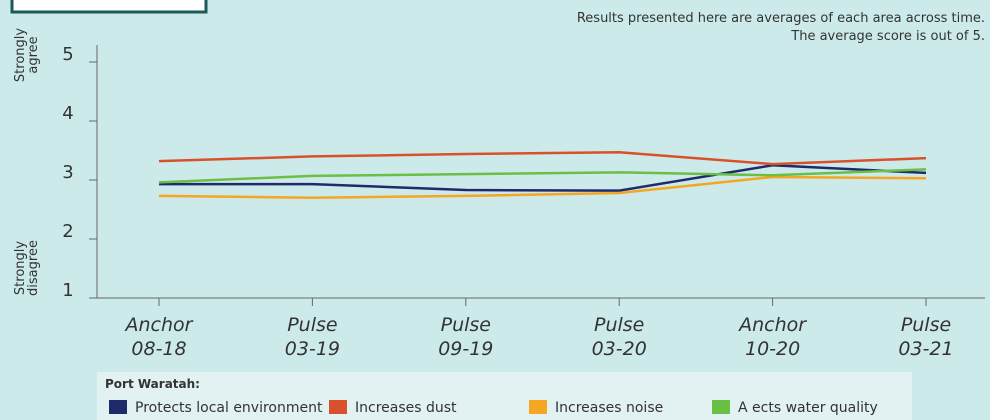  What do you see at coordinates (609, 408) in the screenshot?
I see `legend-label: Increases noise` at bounding box center [609, 408].